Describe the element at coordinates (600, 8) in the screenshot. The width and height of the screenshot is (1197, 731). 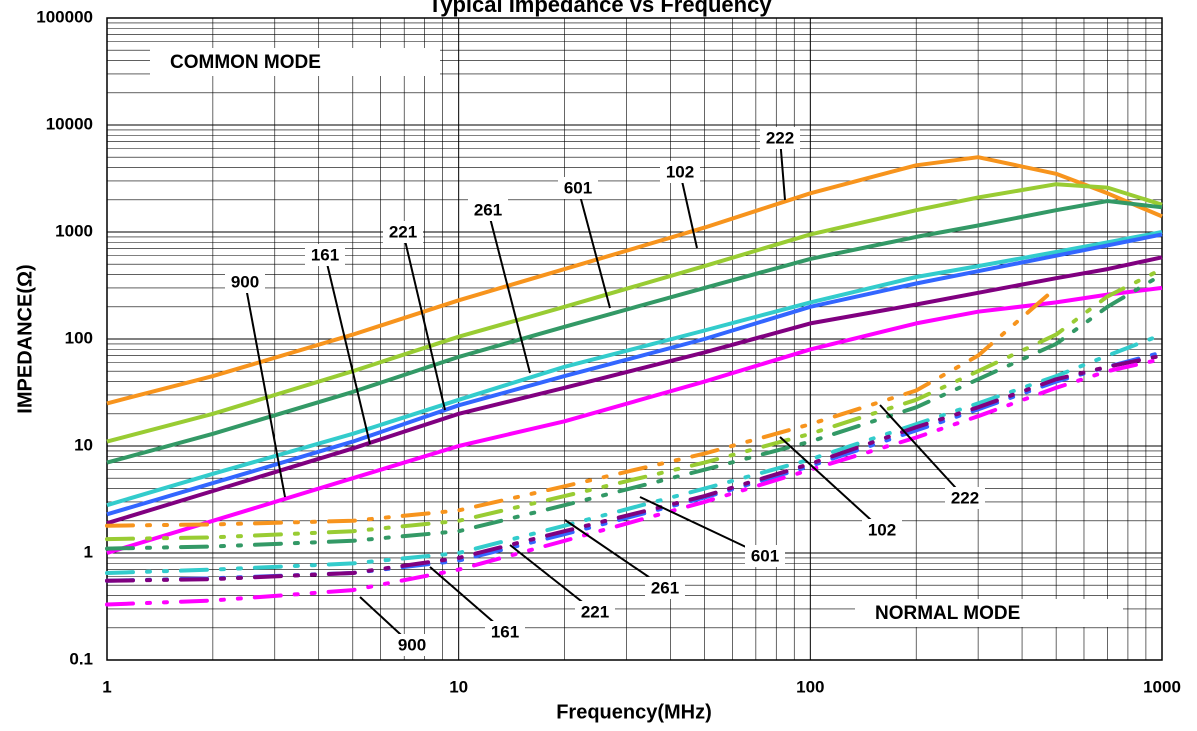
I see `chart-title: Typical Impedance vs Frequency` at that location.